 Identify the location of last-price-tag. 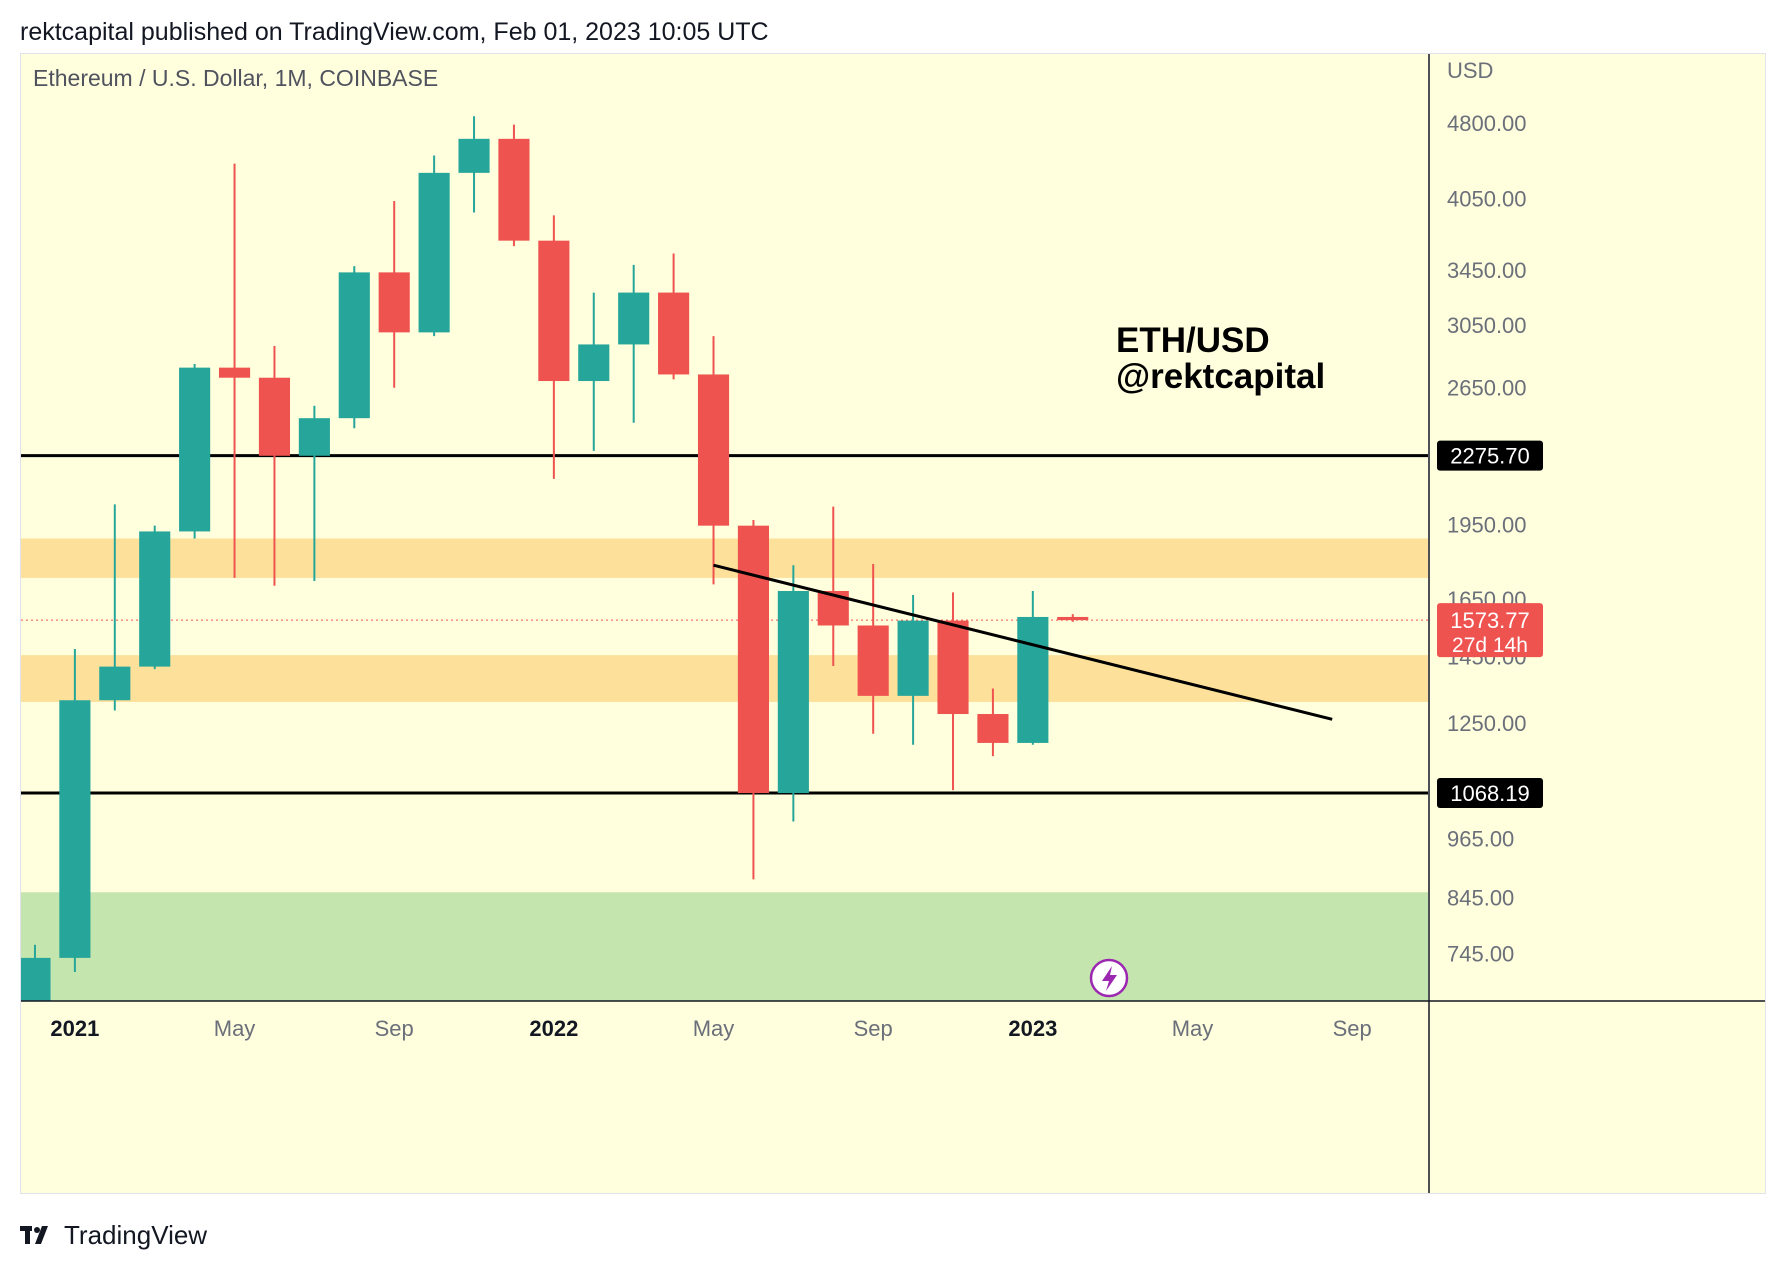
(1490, 630).